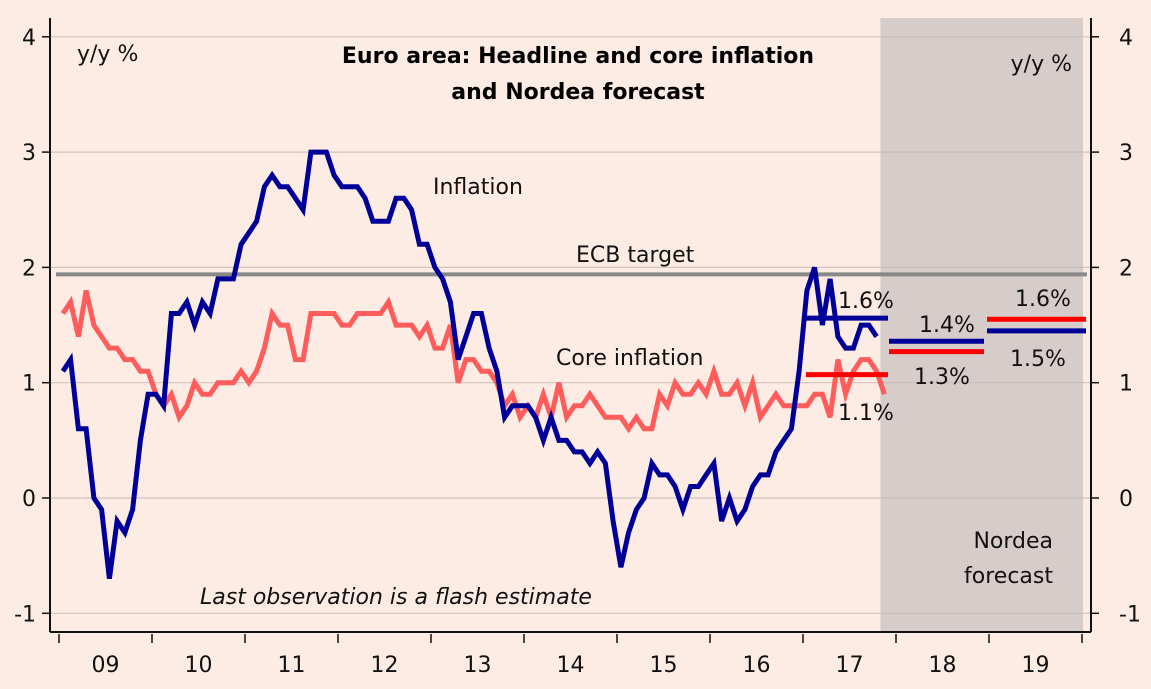  I want to click on forecast-label-line-2: forecast, so click(1008, 576).